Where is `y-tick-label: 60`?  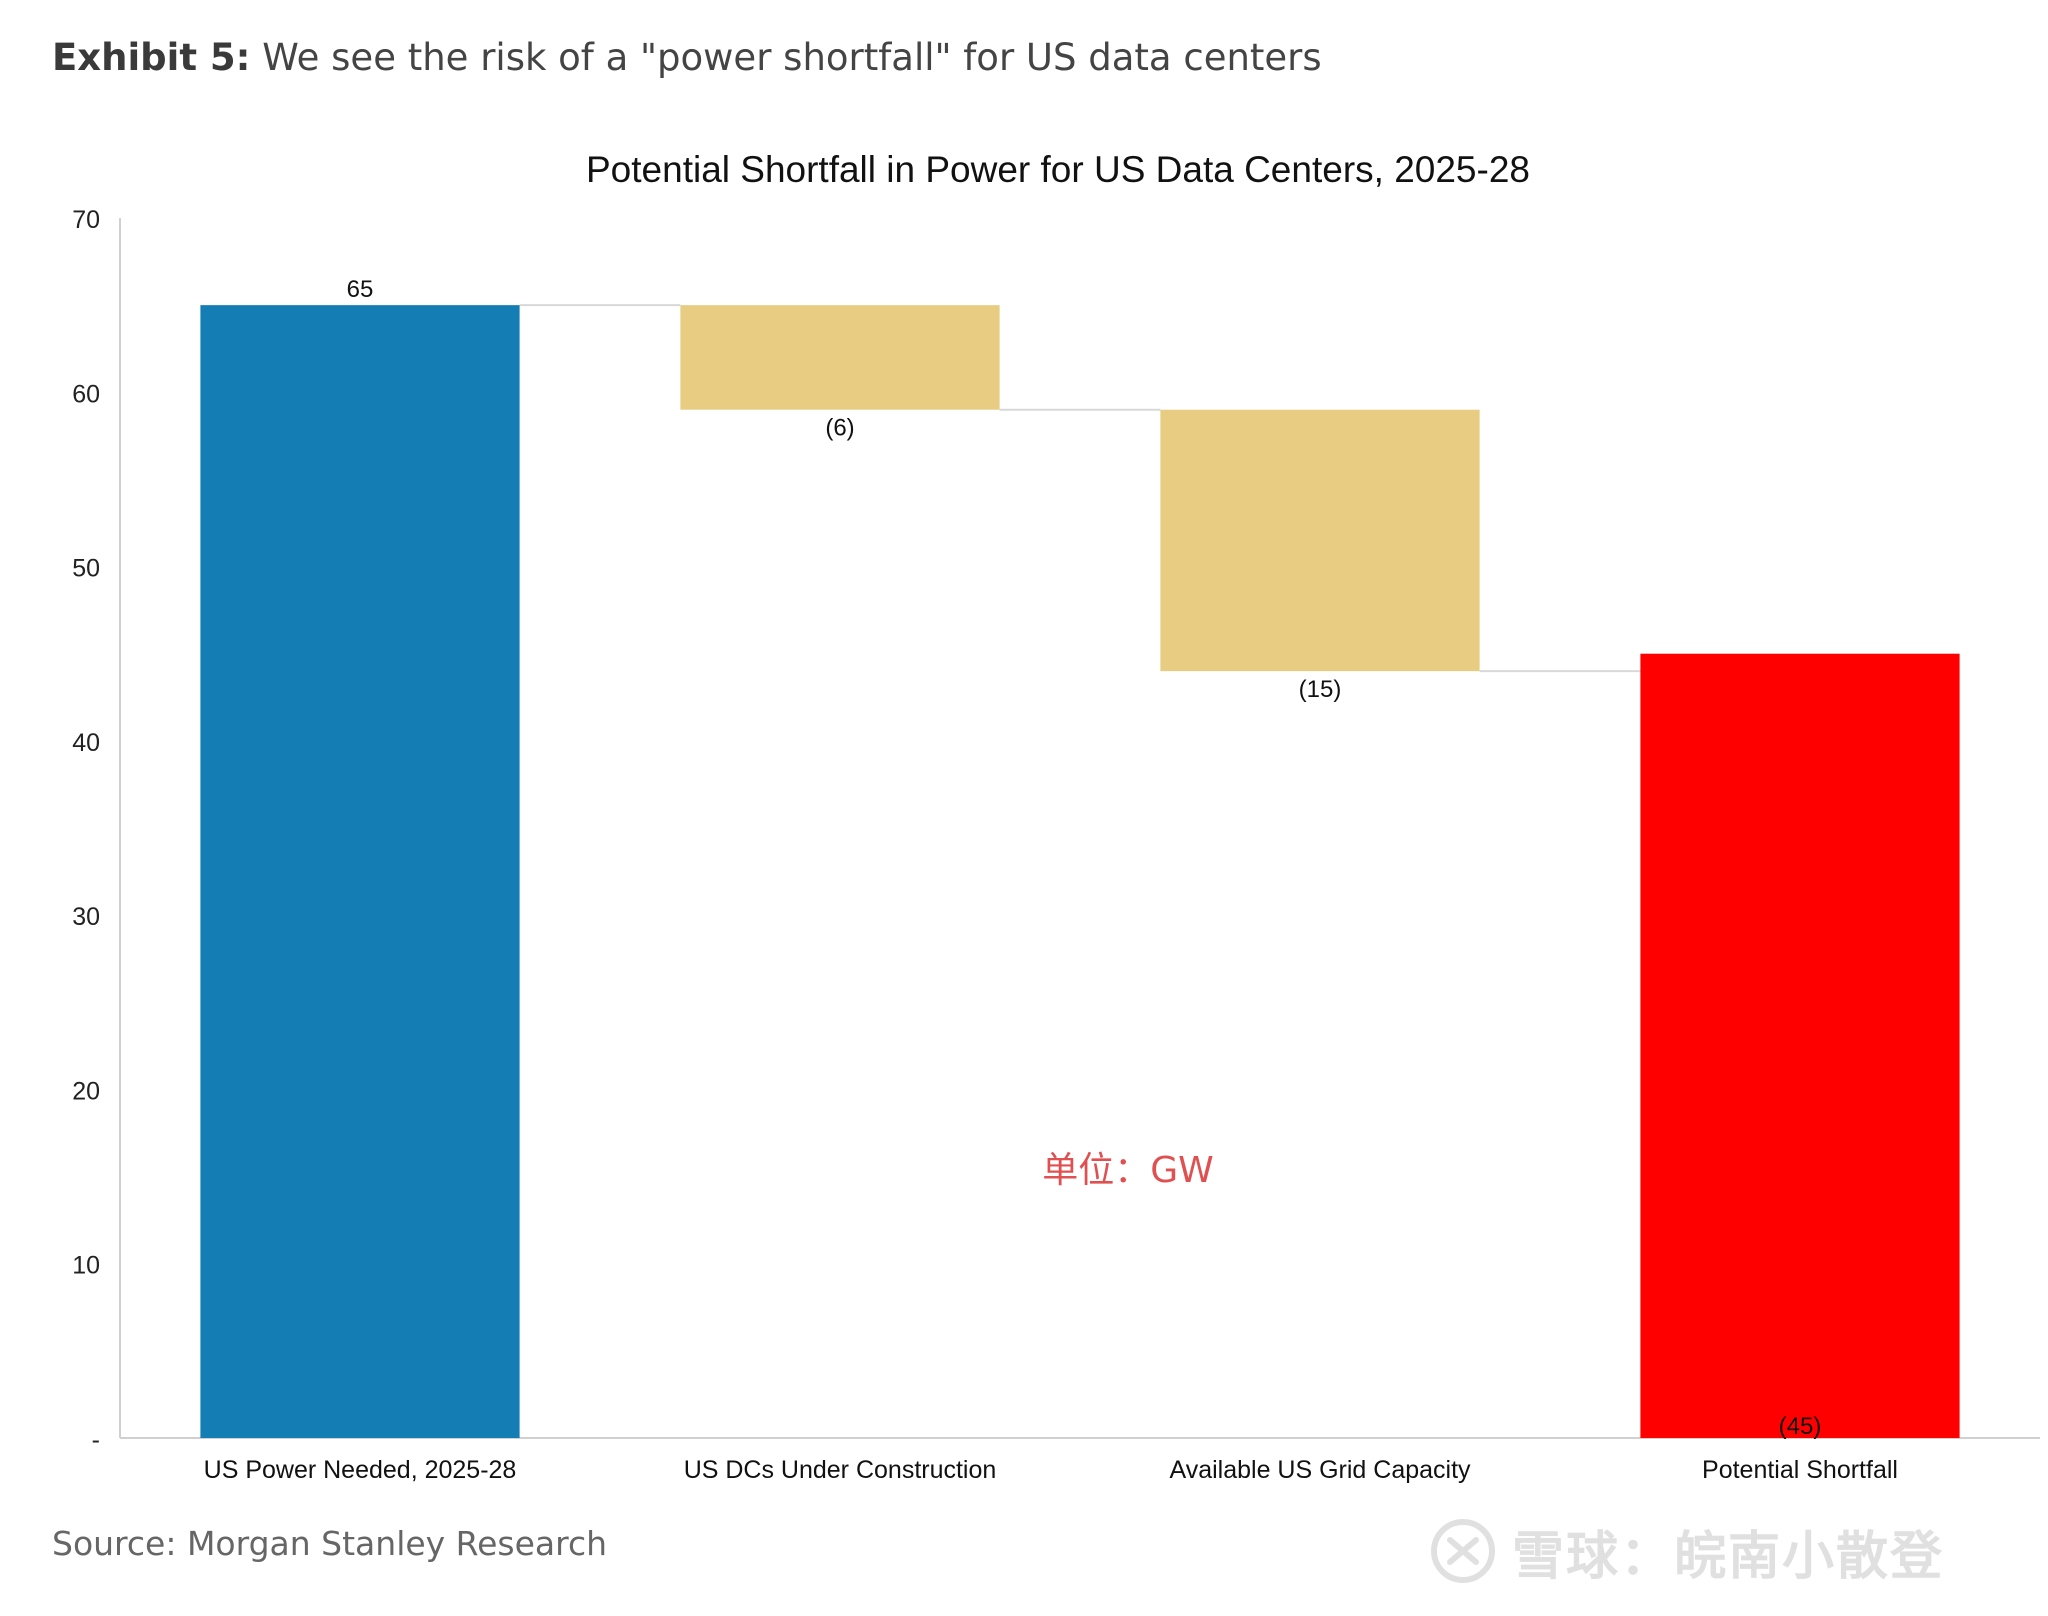
y-tick-label: 60 is located at coordinates (86, 394).